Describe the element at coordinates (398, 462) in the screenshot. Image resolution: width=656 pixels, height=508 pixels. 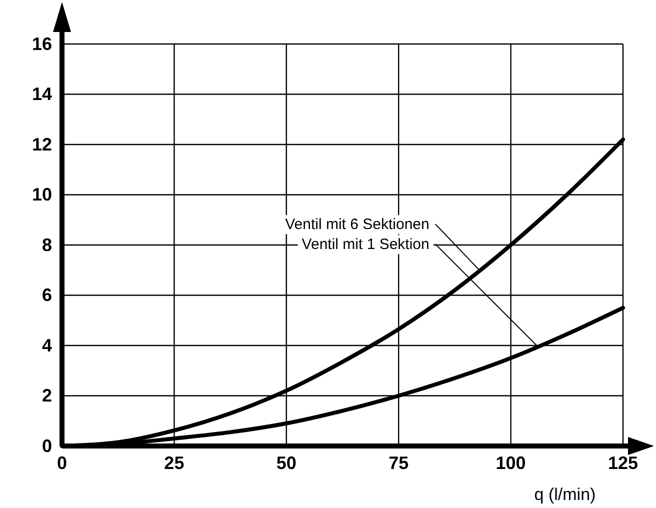
I see `x-tick-label: 75` at that location.